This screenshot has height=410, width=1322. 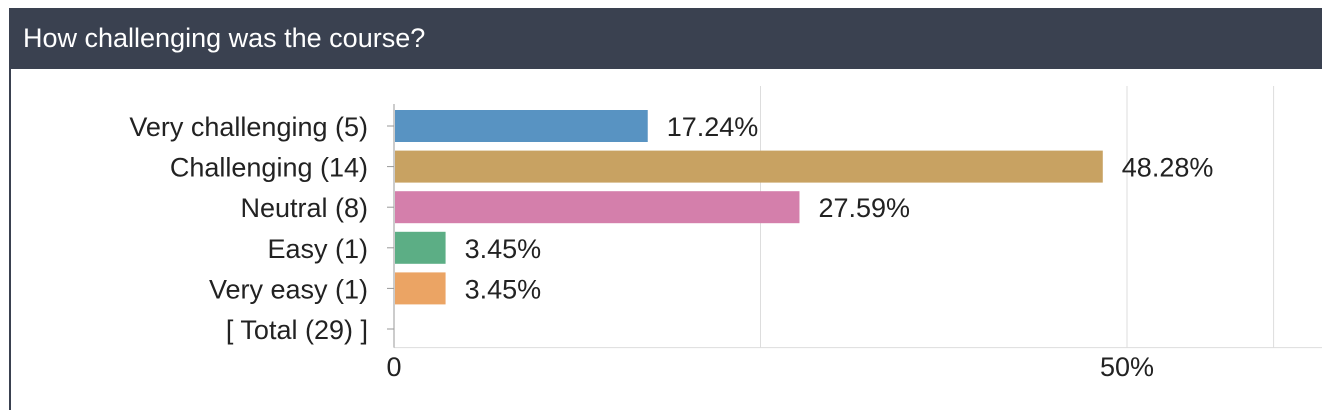 What do you see at coordinates (666, 38) in the screenshot?
I see `question-header: How challenging was the course?` at bounding box center [666, 38].